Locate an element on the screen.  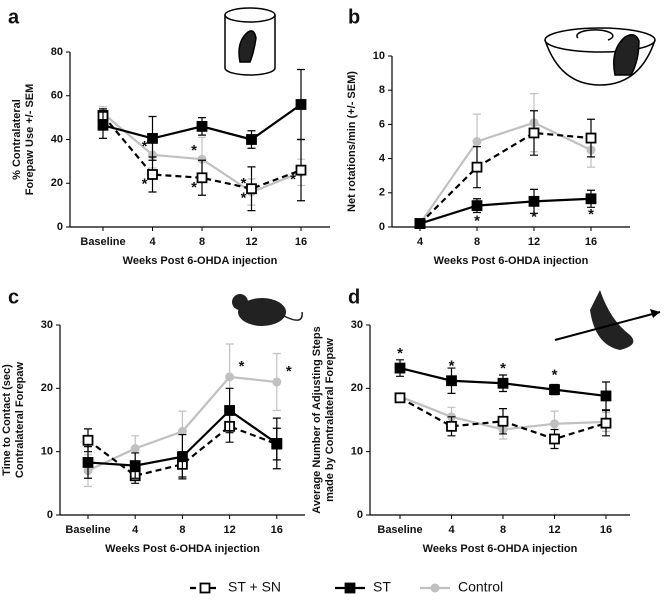
cylinder-icon is located at coordinates (250, 41).